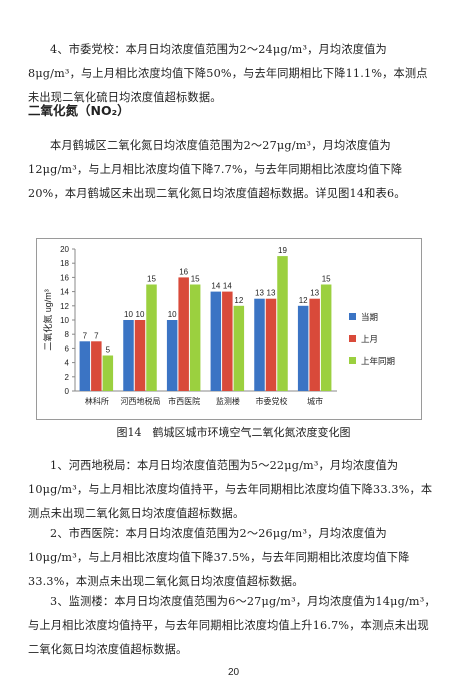 The height and width of the screenshot is (692, 467). What do you see at coordinates (47, 320) in the screenshot?
I see `y-axis-label: 二氧化氮 ug/m³` at bounding box center [47, 320].